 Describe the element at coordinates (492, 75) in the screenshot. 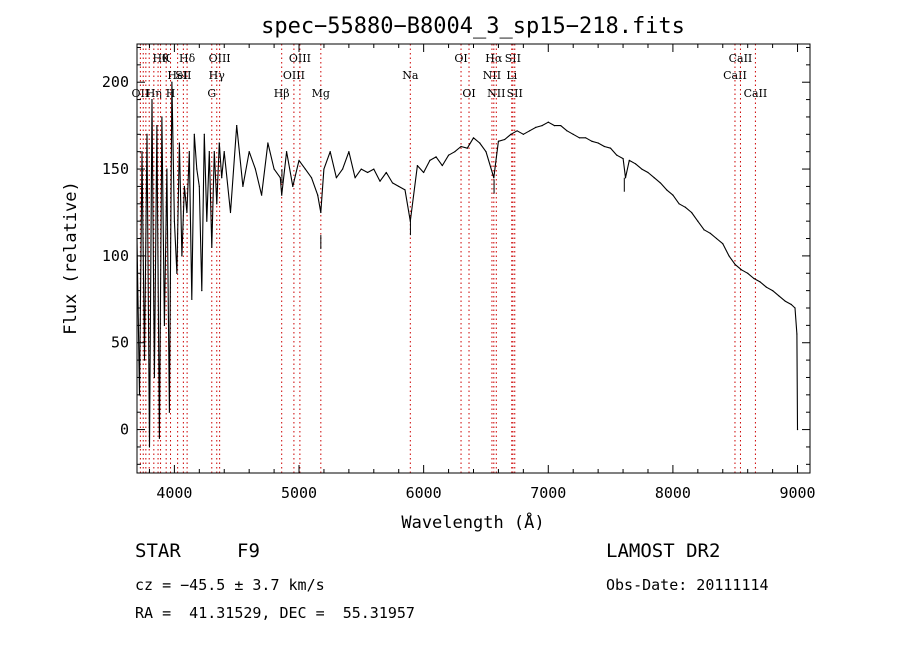

I see `line-marker-label-22: NII` at that location.